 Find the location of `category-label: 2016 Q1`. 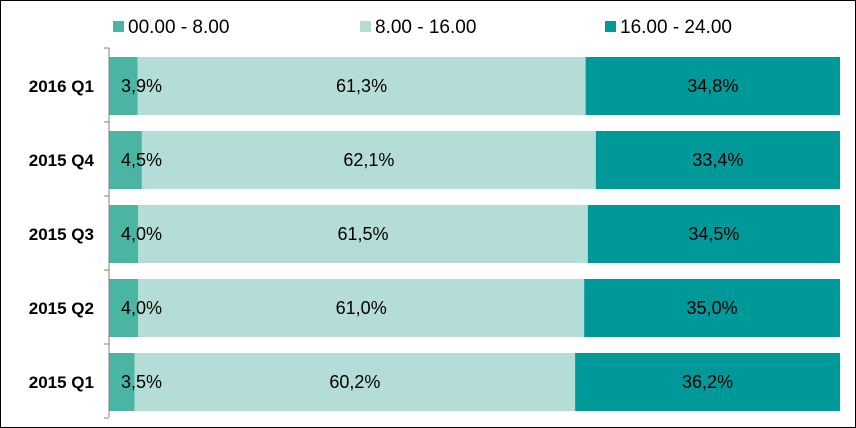

category-label: 2016 Q1 is located at coordinates (61, 86).